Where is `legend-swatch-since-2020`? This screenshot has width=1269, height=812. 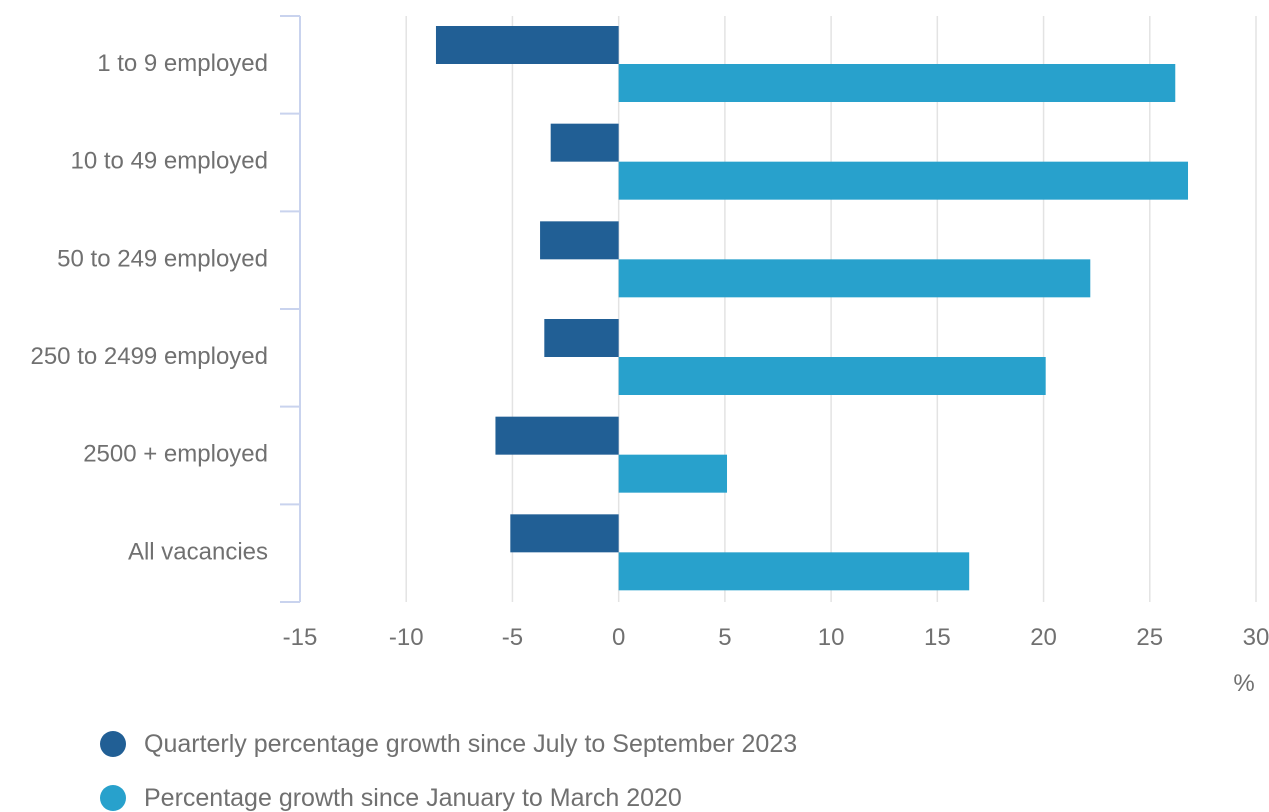
legend-swatch-since-2020 is located at coordinates (113, 798).